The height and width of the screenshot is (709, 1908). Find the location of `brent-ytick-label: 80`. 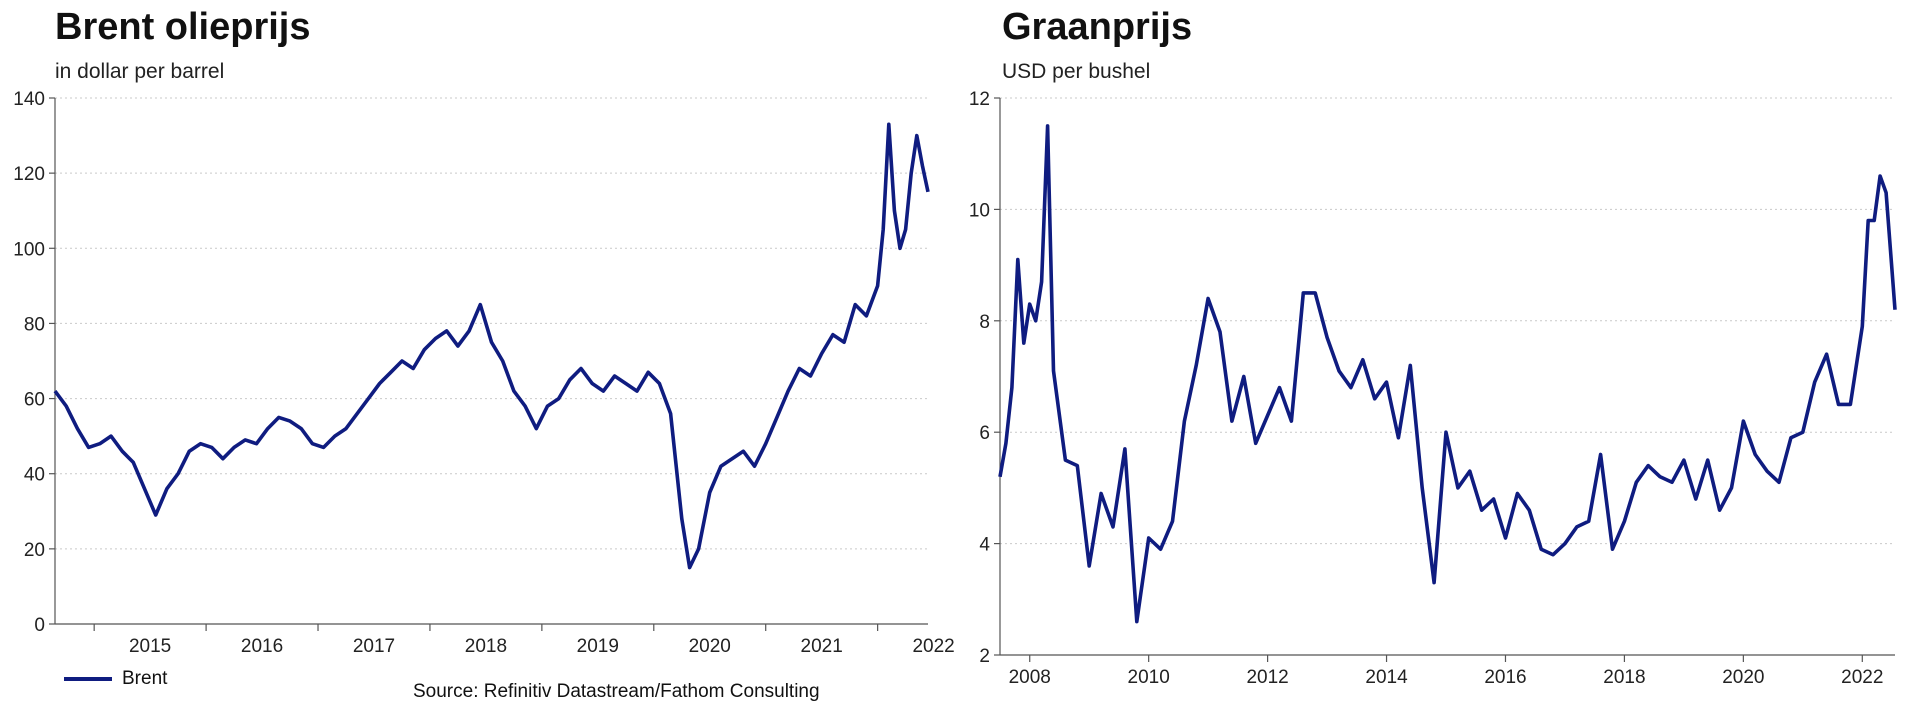

brent-ytick-label: 80 is located at coordinates (34, 324).